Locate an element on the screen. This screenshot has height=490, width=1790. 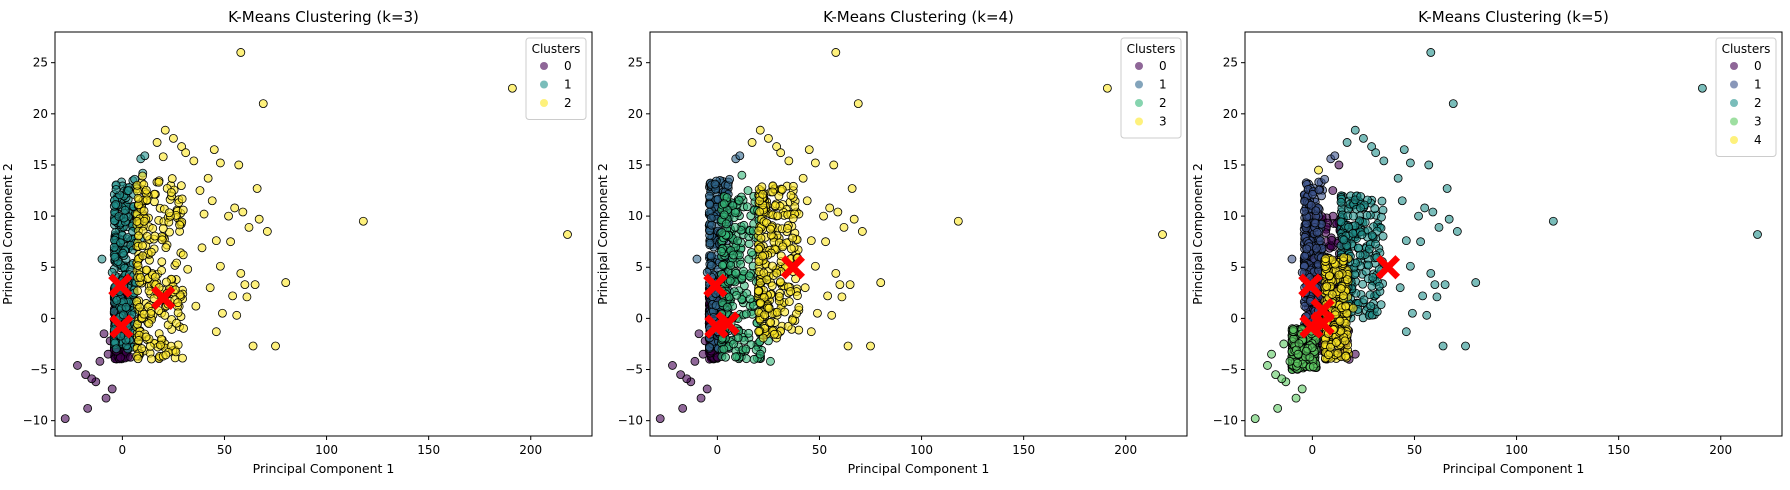
legend-frame is located at coordinates (1151, 88).